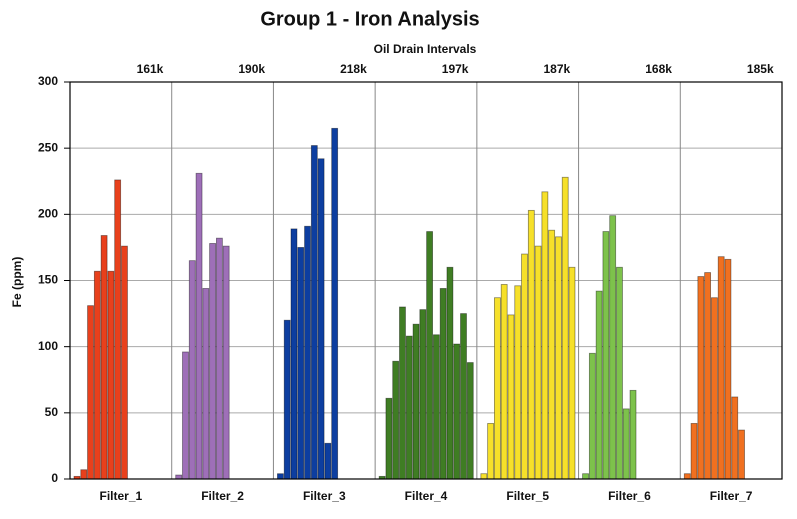 The image size is (797, 519). Describe the element at coordinates (425, 49) in the screenshot. I see `chart-subtitle: Oil Drain Intervals` at that location.